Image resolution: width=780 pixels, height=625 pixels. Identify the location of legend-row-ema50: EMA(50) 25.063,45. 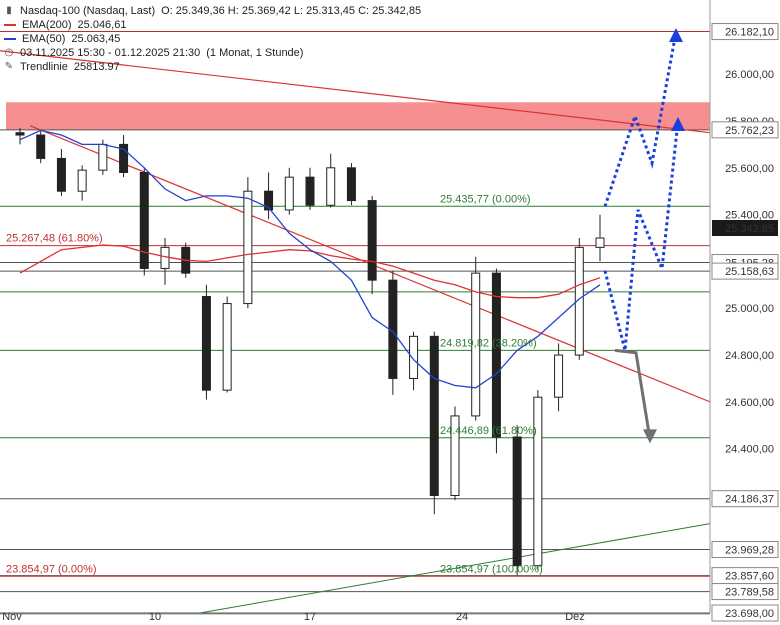
(212, 39).